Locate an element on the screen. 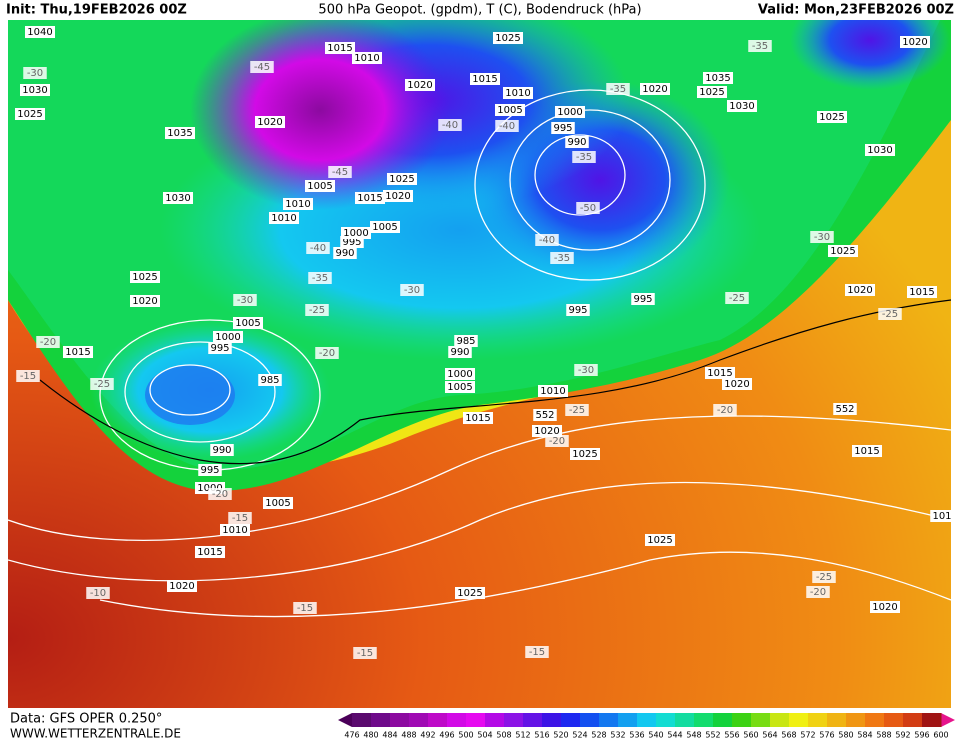  pressure-label: 1010 is located at coordinates (517, 93).